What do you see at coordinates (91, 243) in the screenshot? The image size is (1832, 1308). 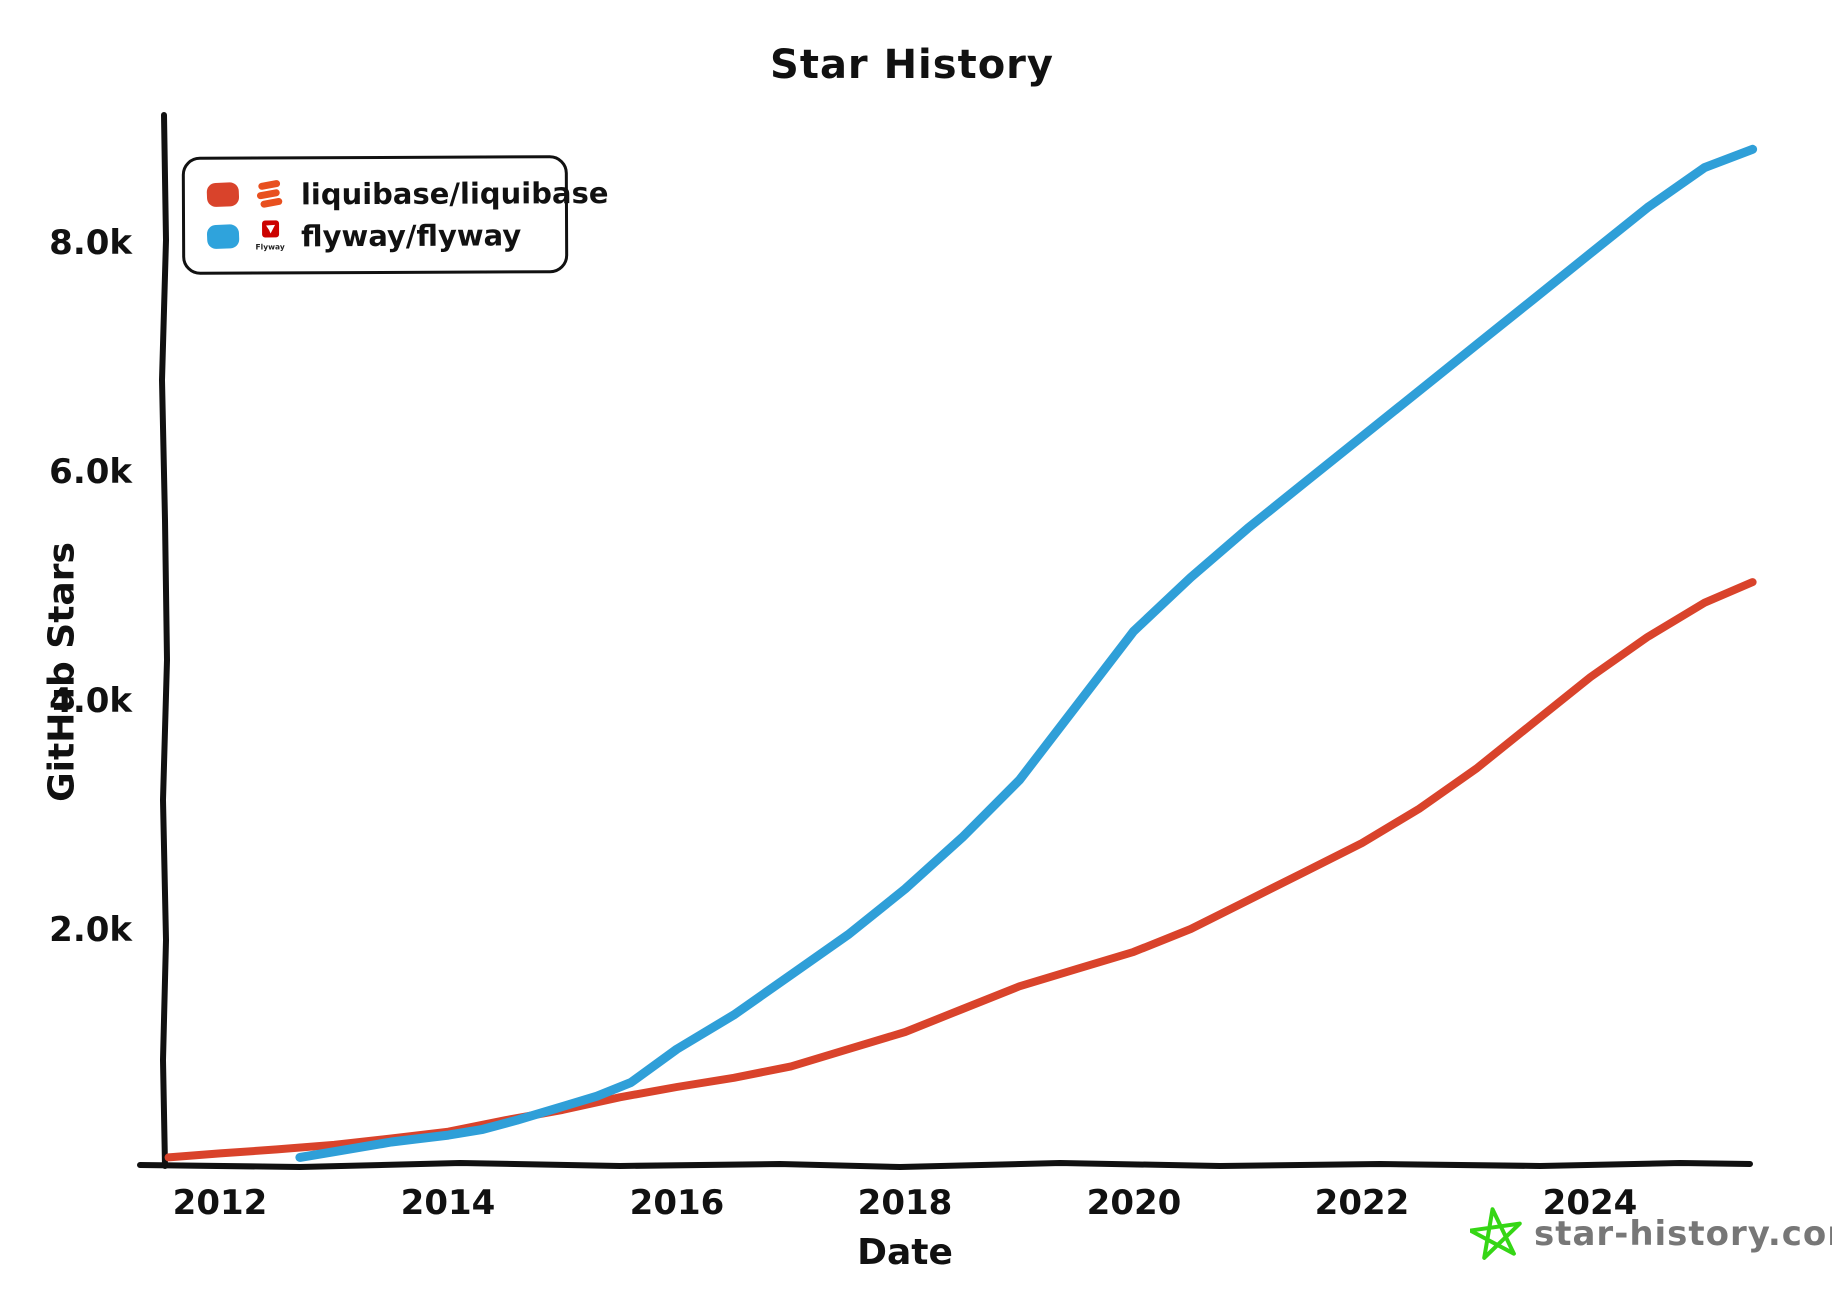 I see `y-tick-label: 8.0k` at bounding box center [91, 243].